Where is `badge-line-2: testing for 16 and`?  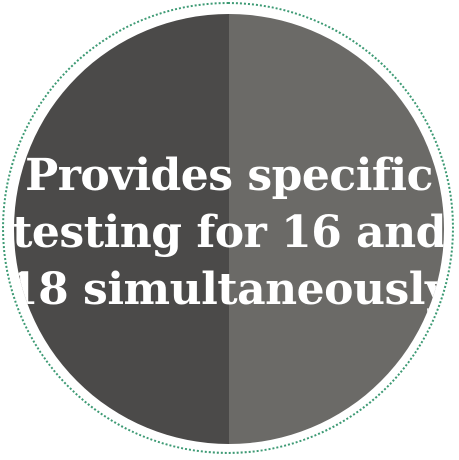 badge-line-2: testing for 16 and is located at coordinates (229, 232).